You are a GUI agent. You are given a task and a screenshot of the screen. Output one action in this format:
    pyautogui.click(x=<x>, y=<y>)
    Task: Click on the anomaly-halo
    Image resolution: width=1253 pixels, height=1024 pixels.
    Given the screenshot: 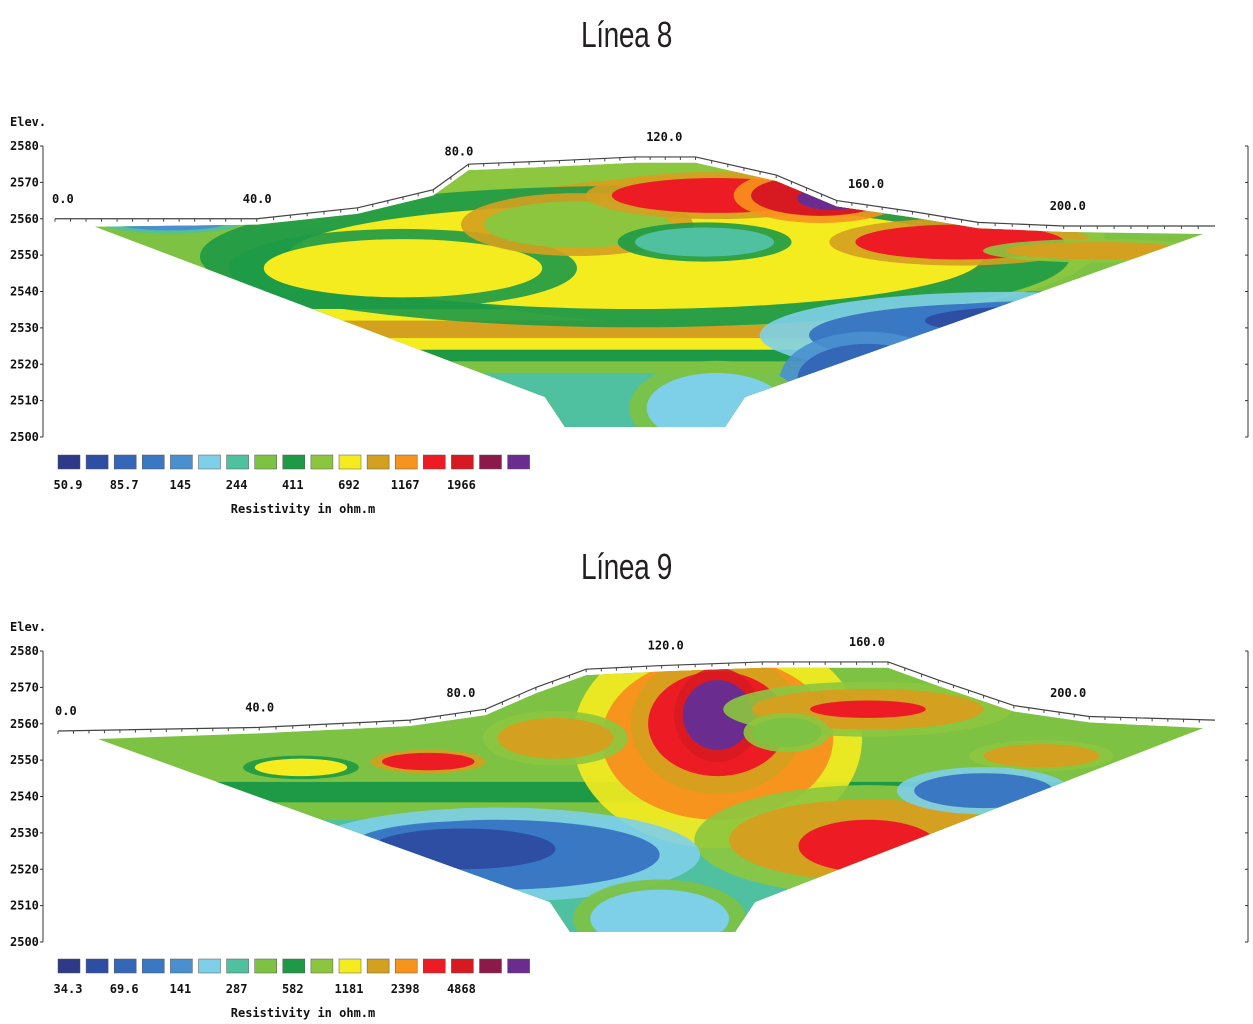 What is the action you would take?
    pyautogui.click(x=1122, y=218)
    